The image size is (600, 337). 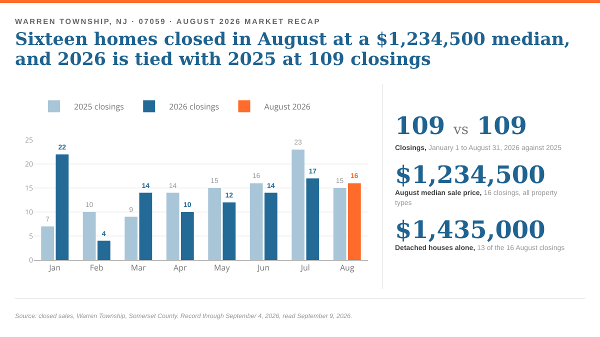 What do you see at coordinates (305, 268) in the screenshot?
I see `x-tick-label: Jul` at bounding box center [305, 268].